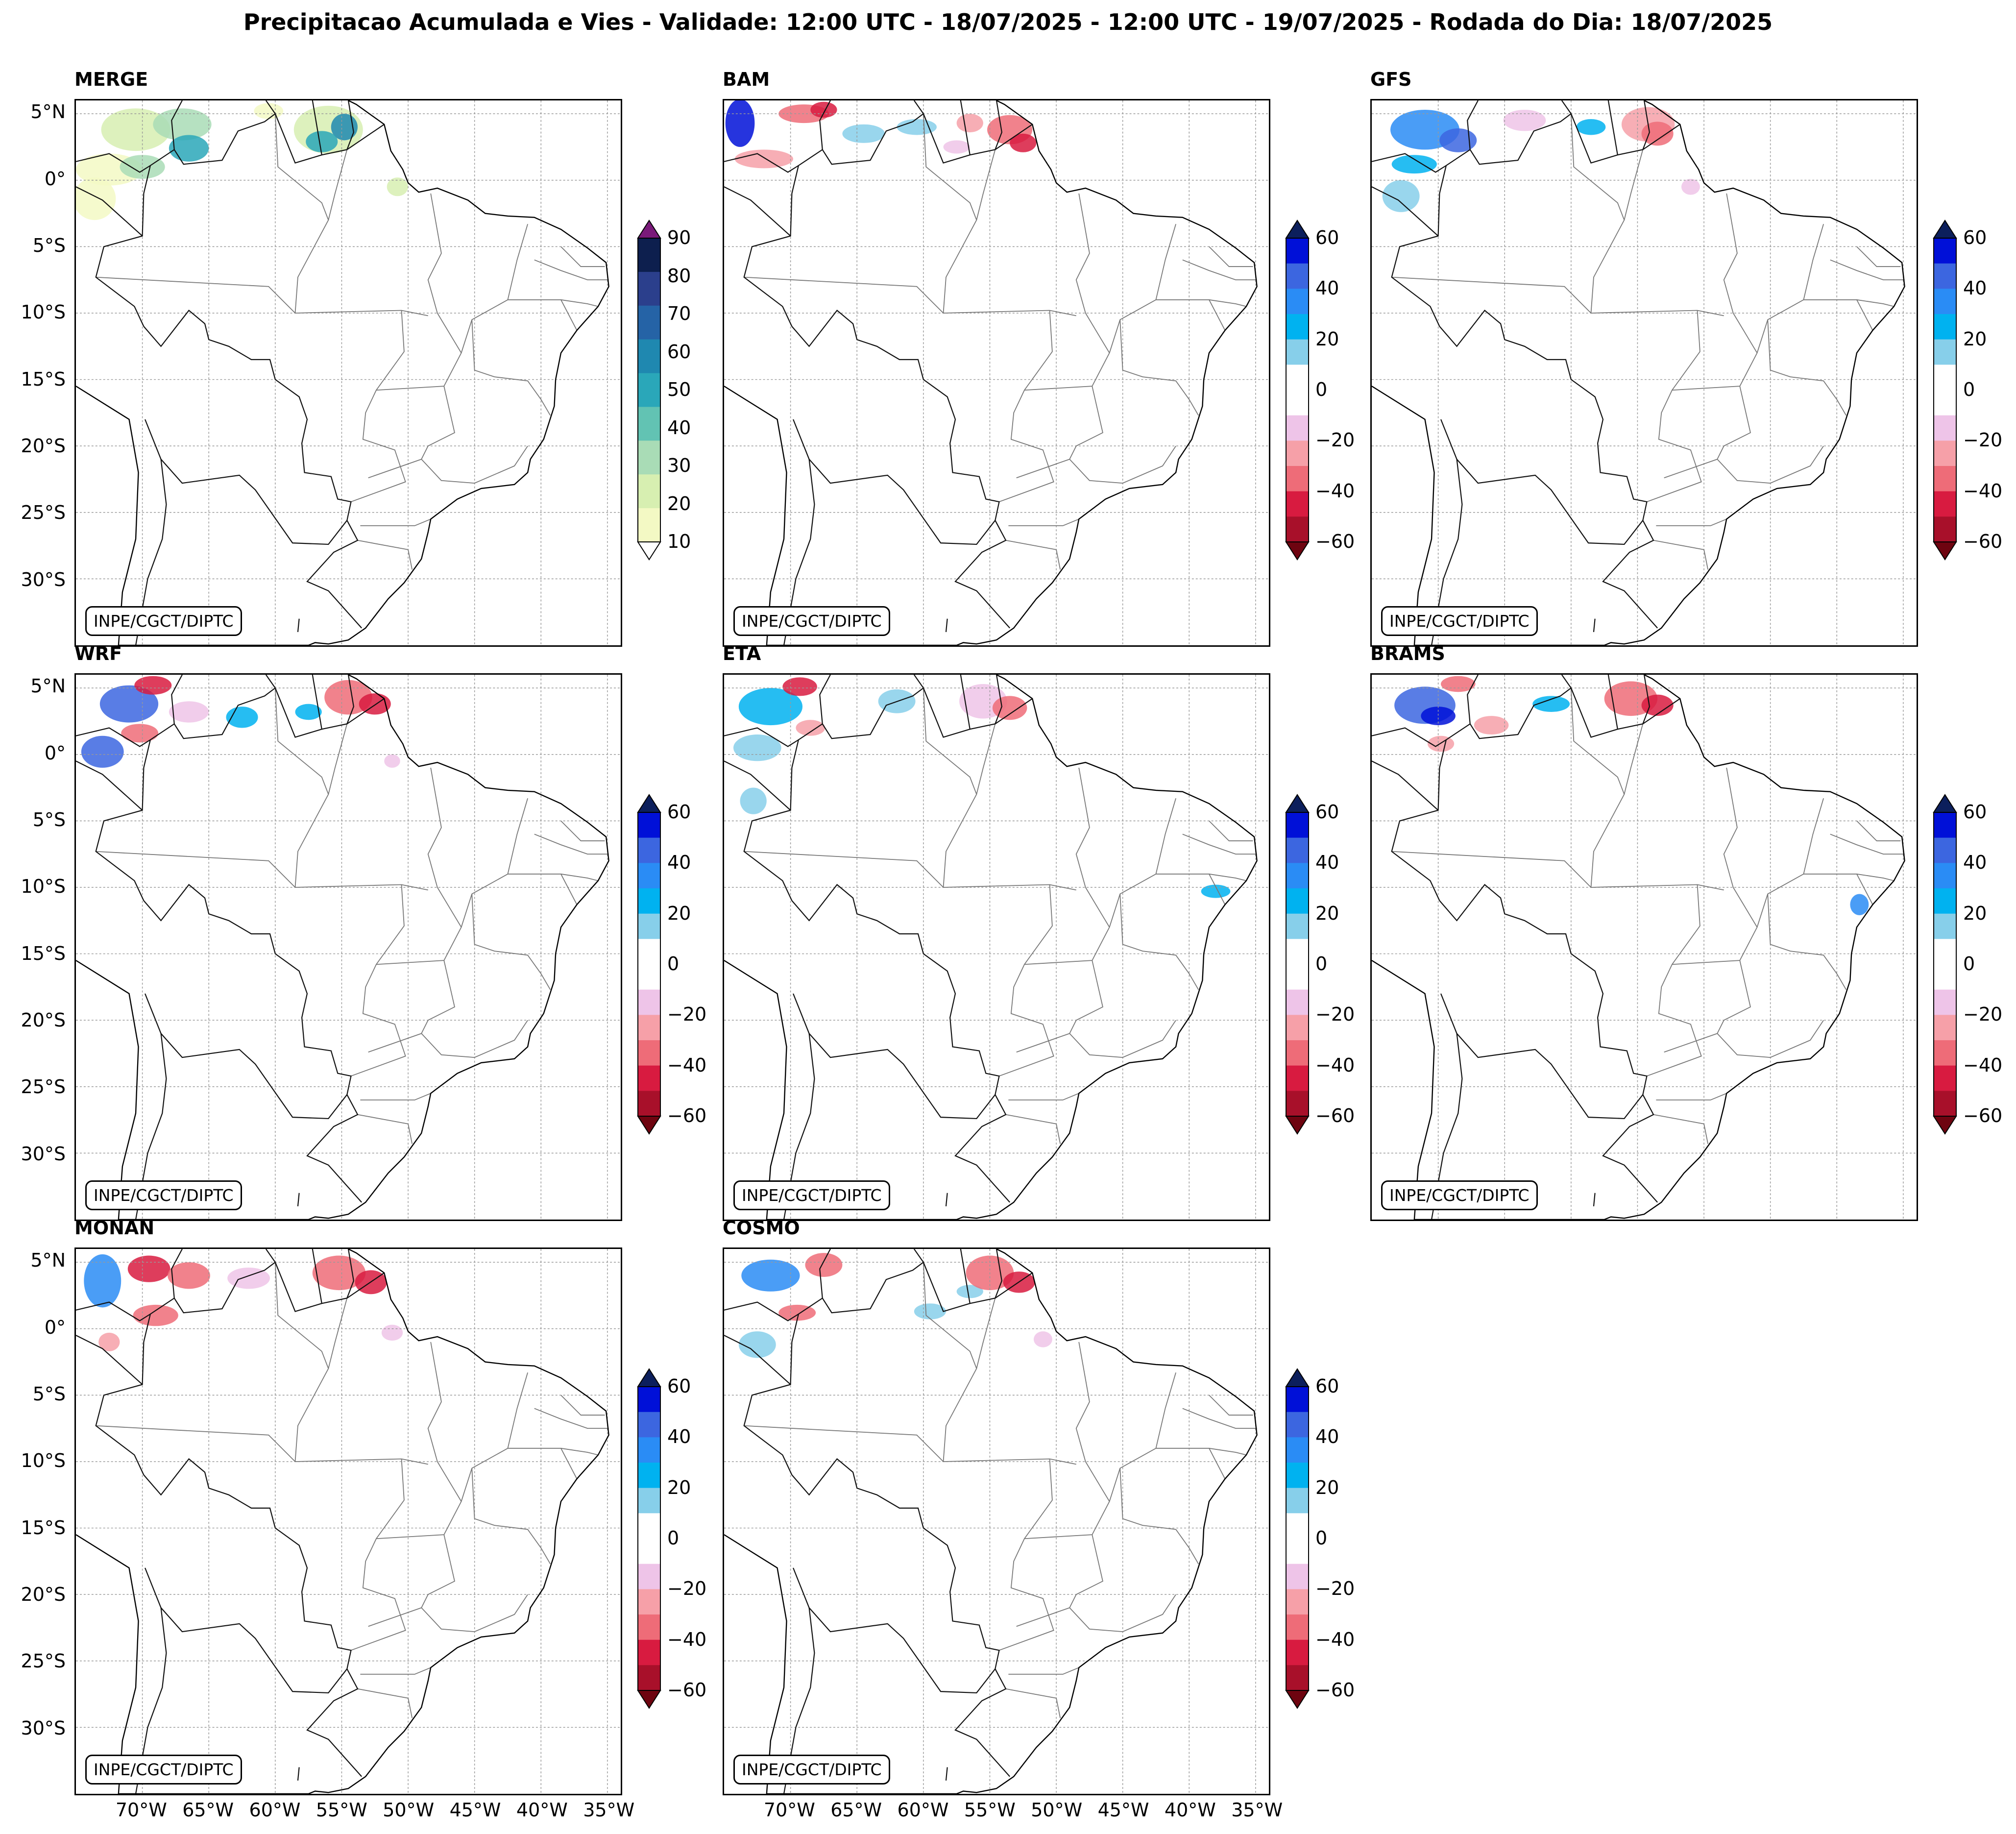 The height and width of the screenshot is (1834, 2016). I want to click on panel-title: COSMO, so click(761, 1228).